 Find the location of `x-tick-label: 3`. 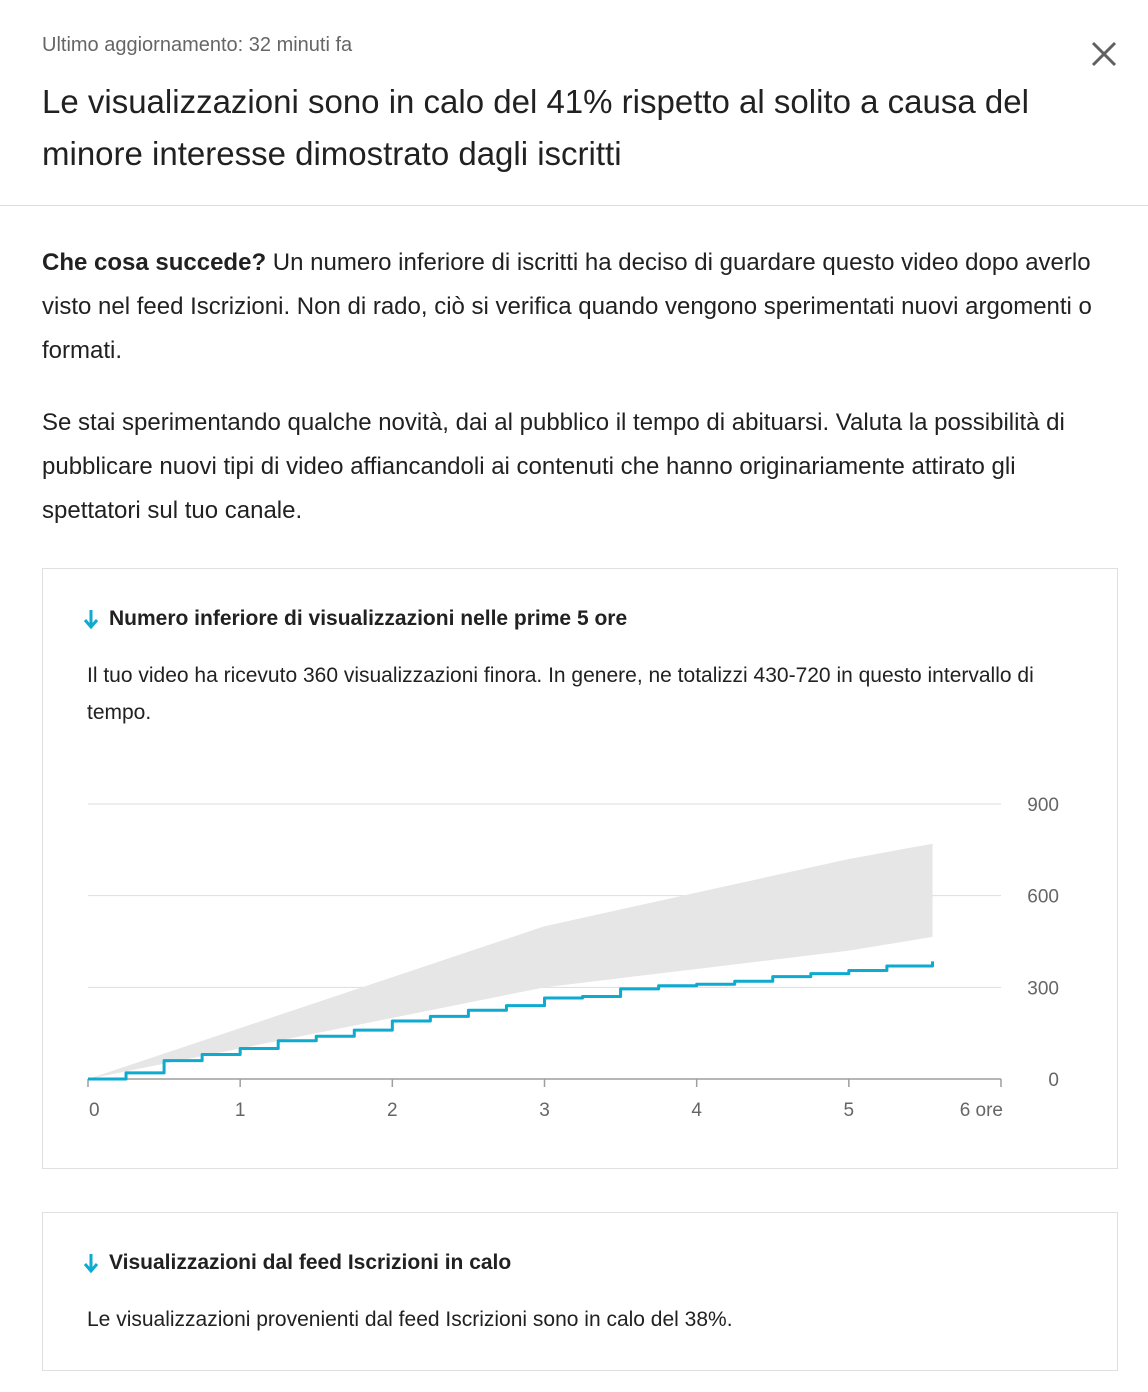

x-tick-label: 3 is located at coordinates (544, 1110).